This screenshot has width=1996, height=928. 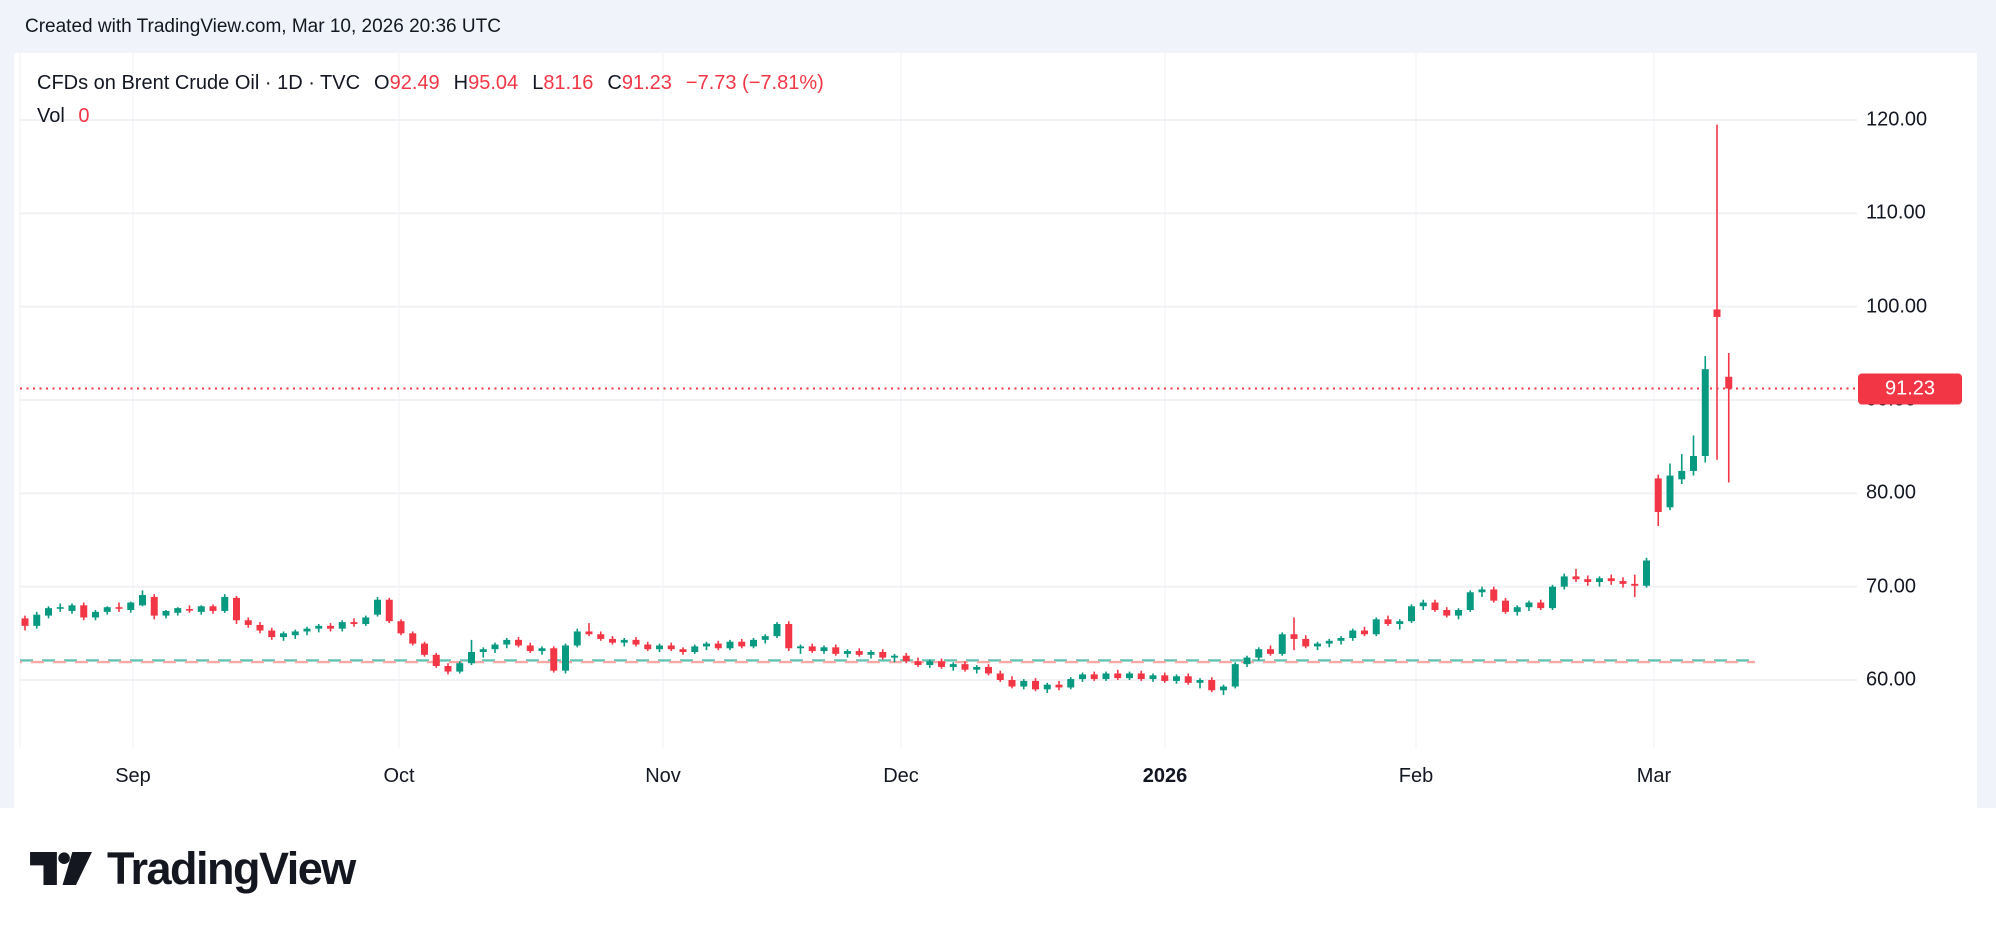 I want to click on volume-label: Vol, so click(x=51, y=116).